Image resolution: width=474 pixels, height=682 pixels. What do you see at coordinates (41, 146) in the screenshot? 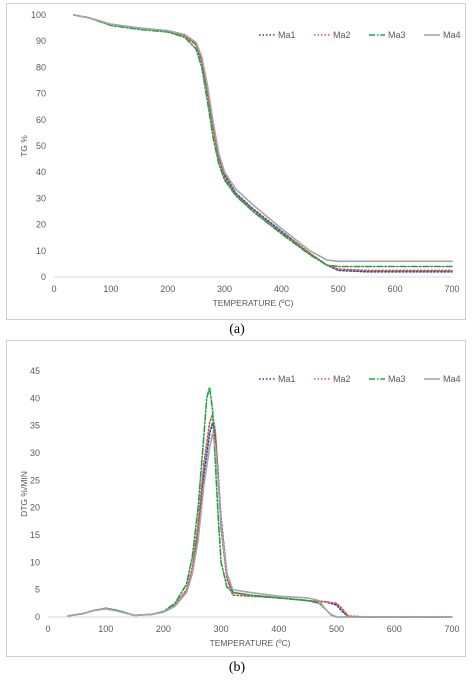
I see `y-tick-label: 50` at bounding box center [41, 146].